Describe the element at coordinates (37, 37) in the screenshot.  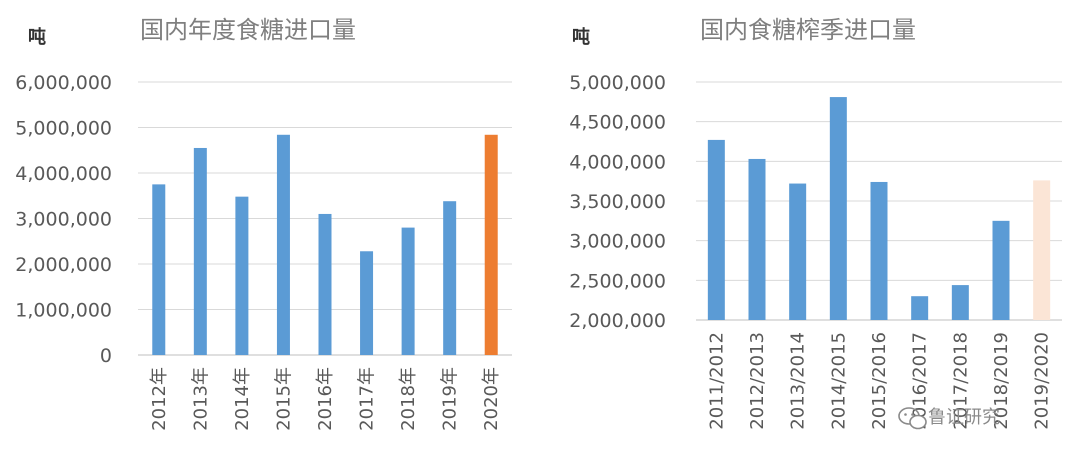
I see `chart1-unit-label: 吨` at that location.